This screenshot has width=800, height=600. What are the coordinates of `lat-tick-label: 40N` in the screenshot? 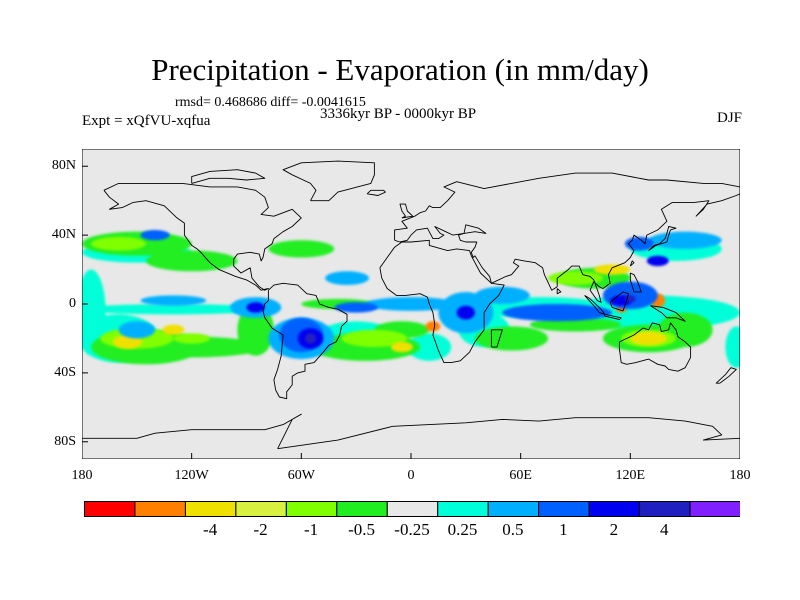 It's located at (63, 235).